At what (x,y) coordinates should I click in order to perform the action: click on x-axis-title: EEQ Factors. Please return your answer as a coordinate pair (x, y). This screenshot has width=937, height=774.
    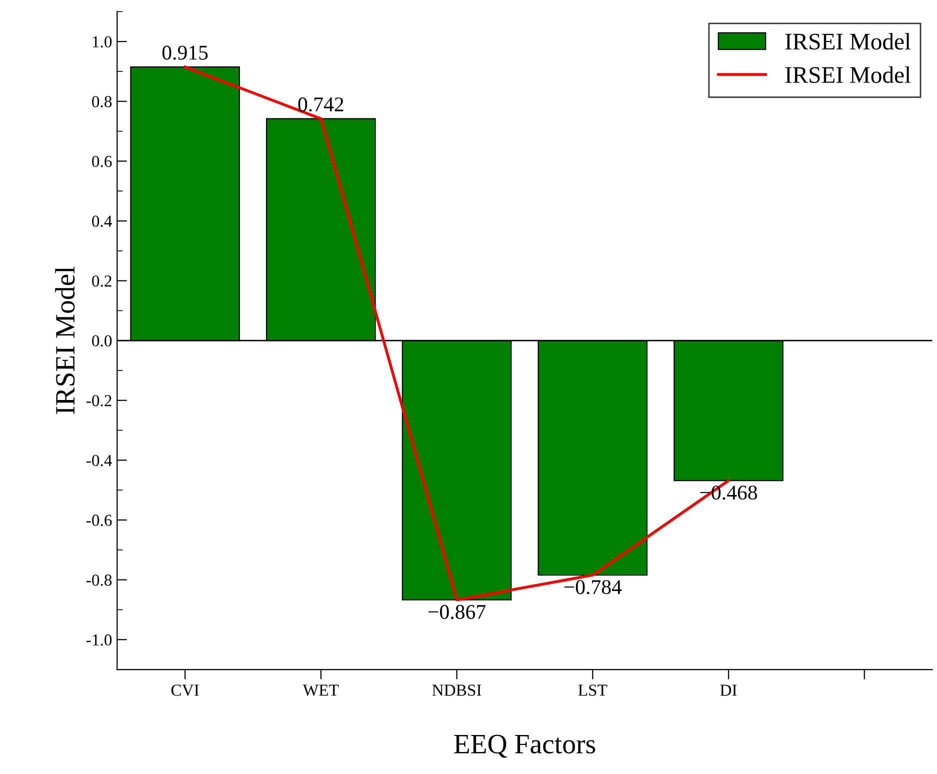
    Looking at the image, I should click on (525, 746).